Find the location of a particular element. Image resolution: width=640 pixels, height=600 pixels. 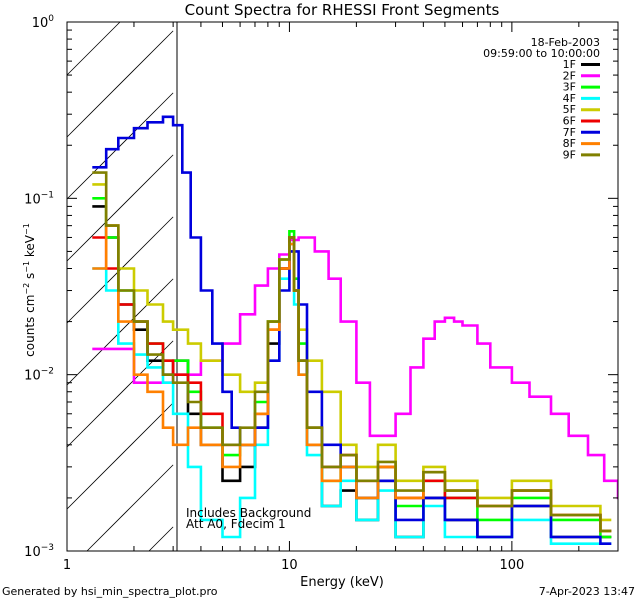

legend-label-9f: 9F is located at coordinates (569, 154).